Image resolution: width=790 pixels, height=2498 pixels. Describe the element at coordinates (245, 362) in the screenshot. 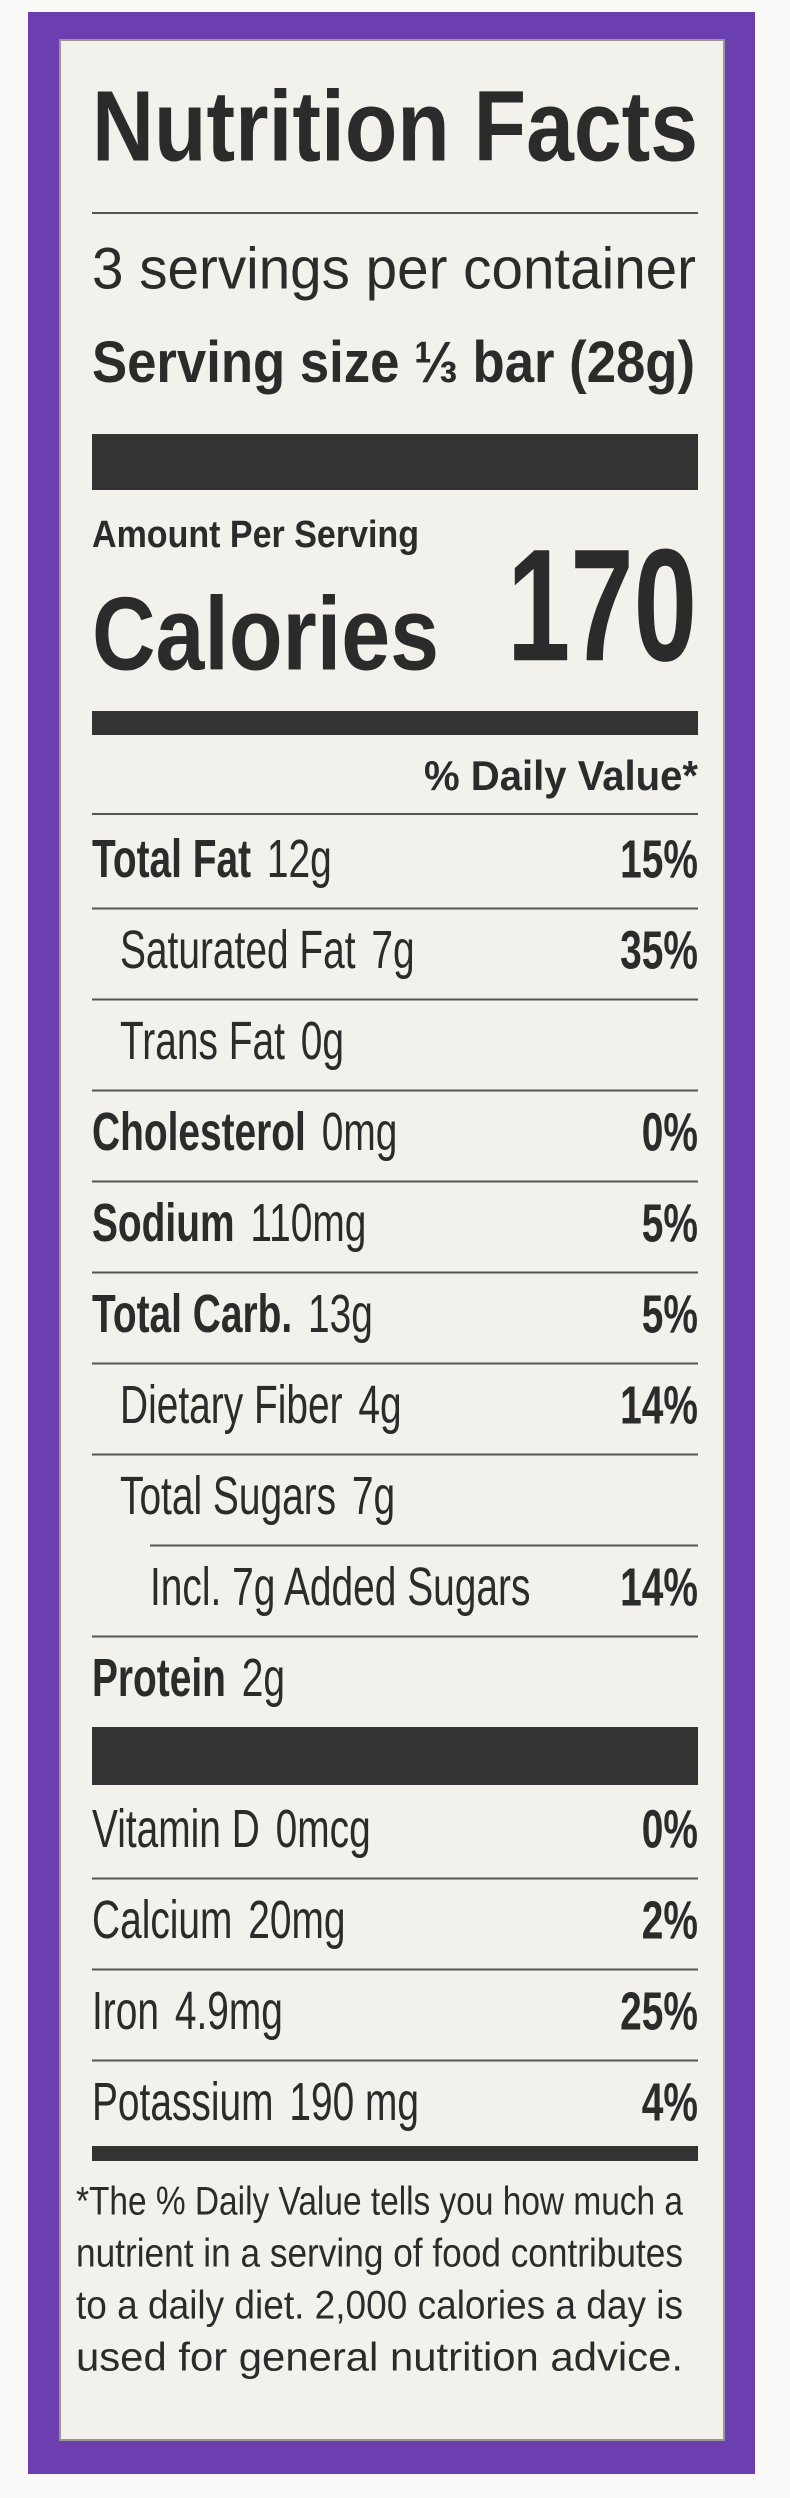

I see `serving-size-label: Serving size` at that location.